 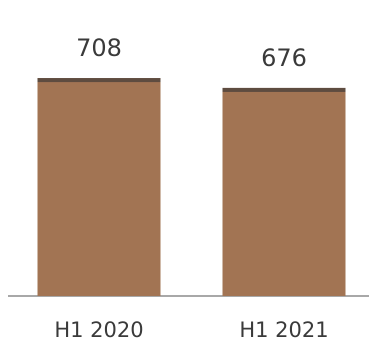 What do you see at coordinates (99, 48) in the screenshot?
I see `data-label-0: 708` at bounding box center [99, 48].